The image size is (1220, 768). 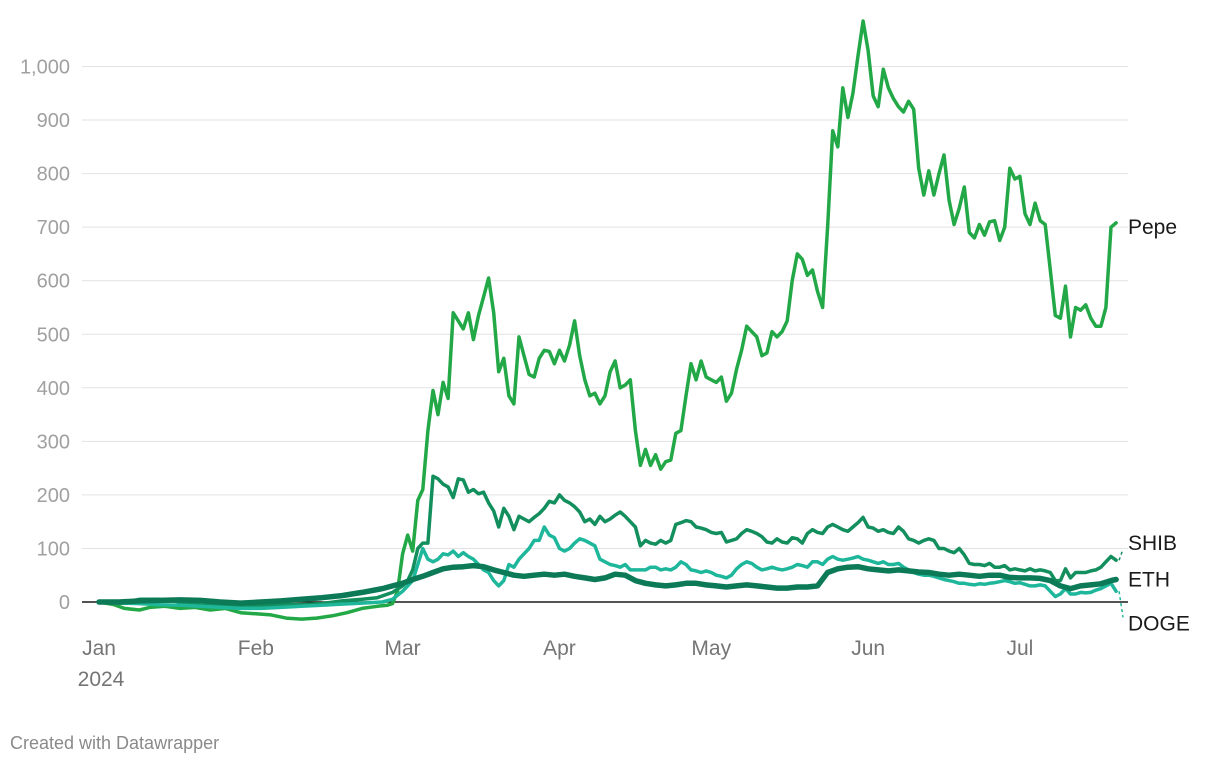 I want to click on series-end-labels: Pepe SHIB DOGE ETH, so click(x=1154, y=425).